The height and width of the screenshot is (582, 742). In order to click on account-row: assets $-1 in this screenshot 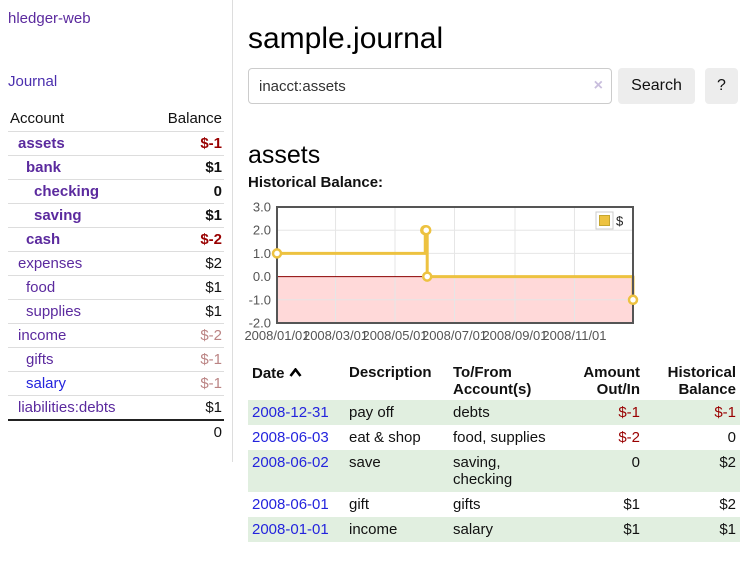, I will do `click(116, 143)`.